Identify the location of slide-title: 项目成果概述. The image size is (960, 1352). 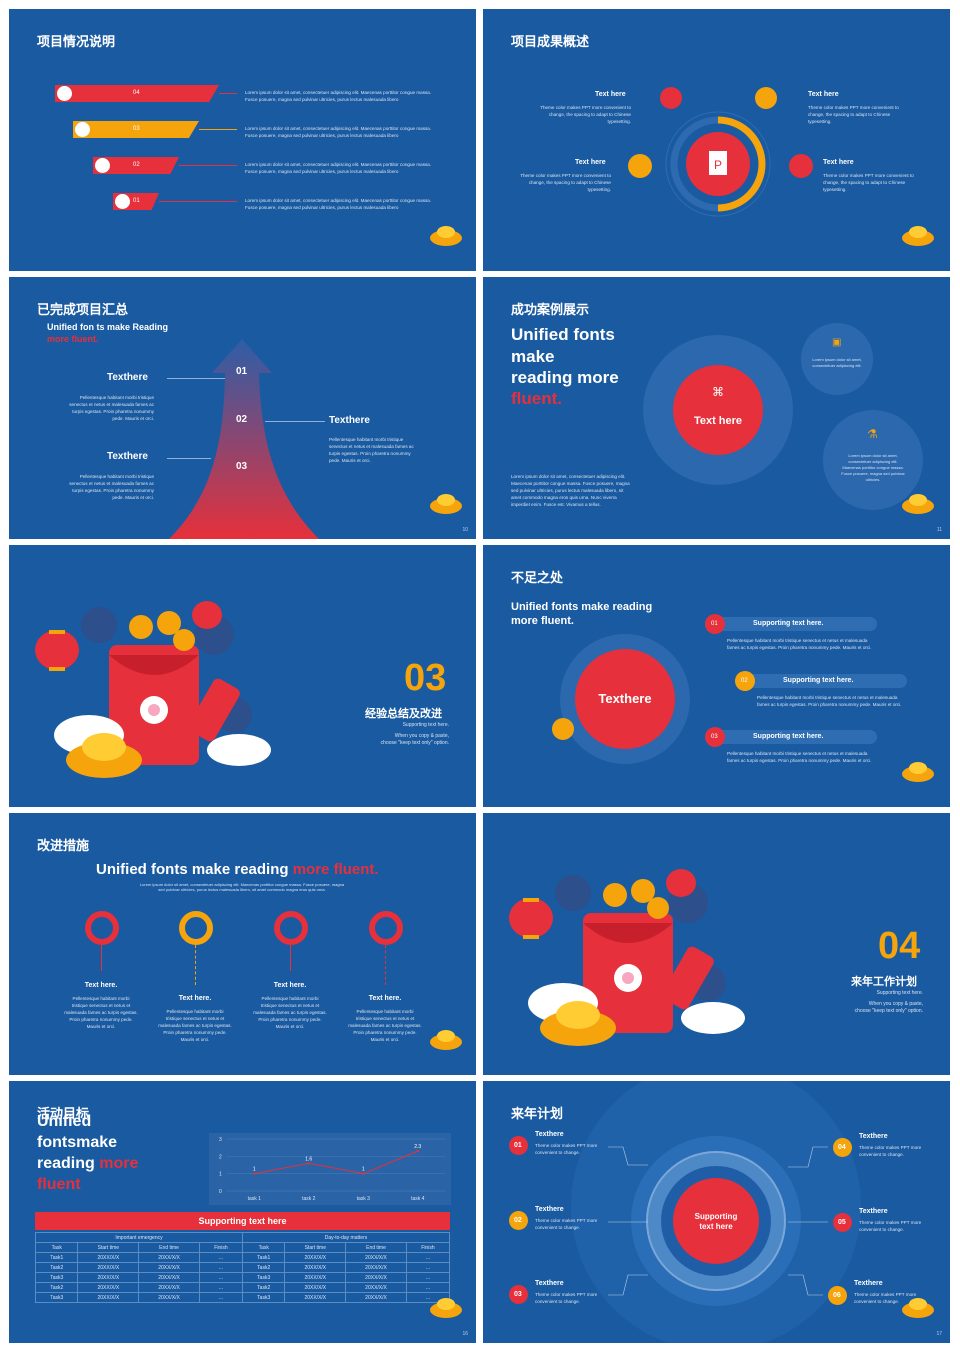
(550, 42).